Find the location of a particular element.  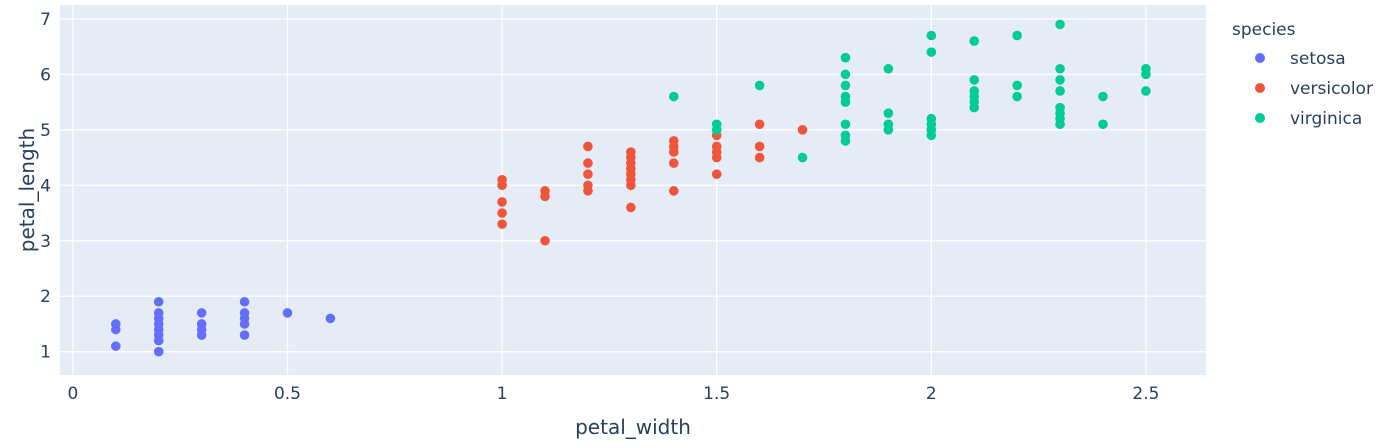

legend-item-versicolor: versicolor is located at coordinates (1314, 89).